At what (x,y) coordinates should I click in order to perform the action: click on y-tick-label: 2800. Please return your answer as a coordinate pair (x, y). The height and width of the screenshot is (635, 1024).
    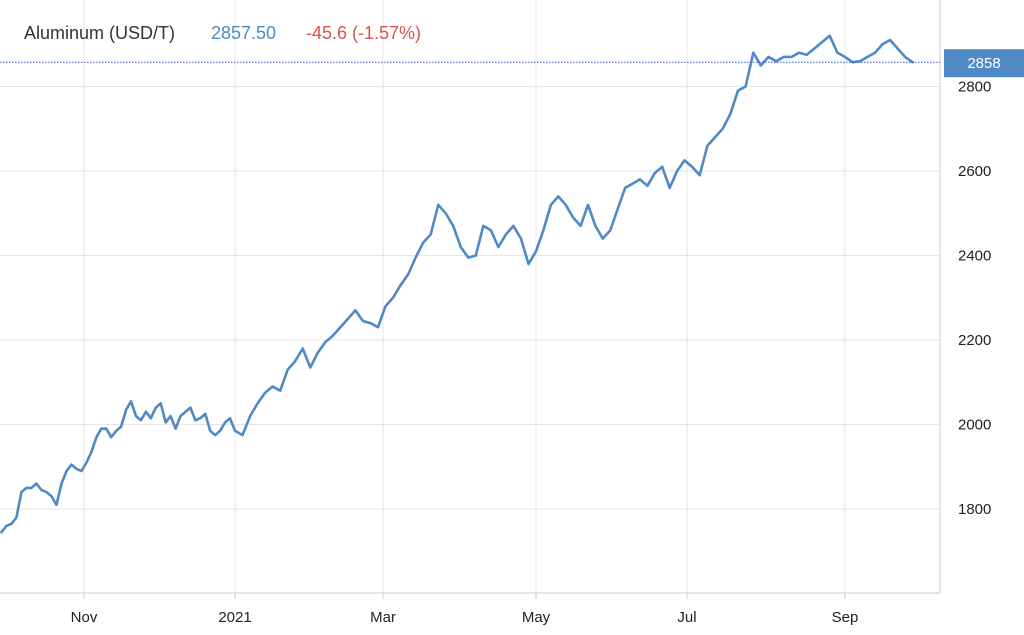
    Looking at the image, I should click on (974, 87).